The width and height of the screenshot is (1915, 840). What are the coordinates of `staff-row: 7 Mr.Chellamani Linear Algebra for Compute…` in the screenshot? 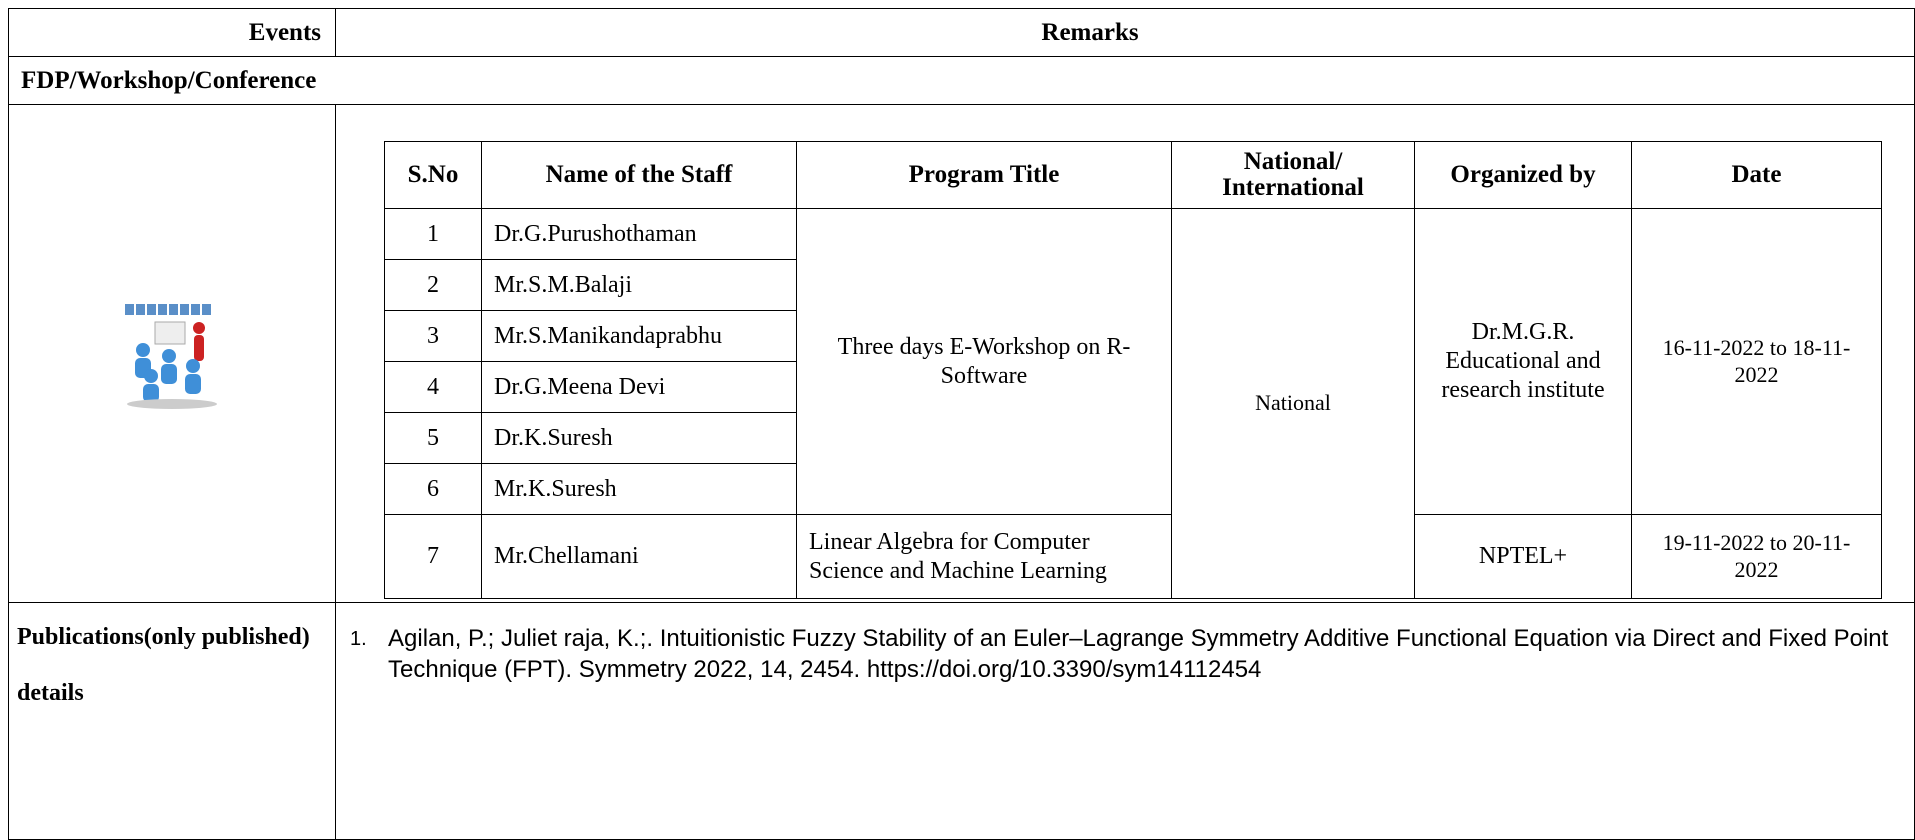 It's located at (1133, 556).